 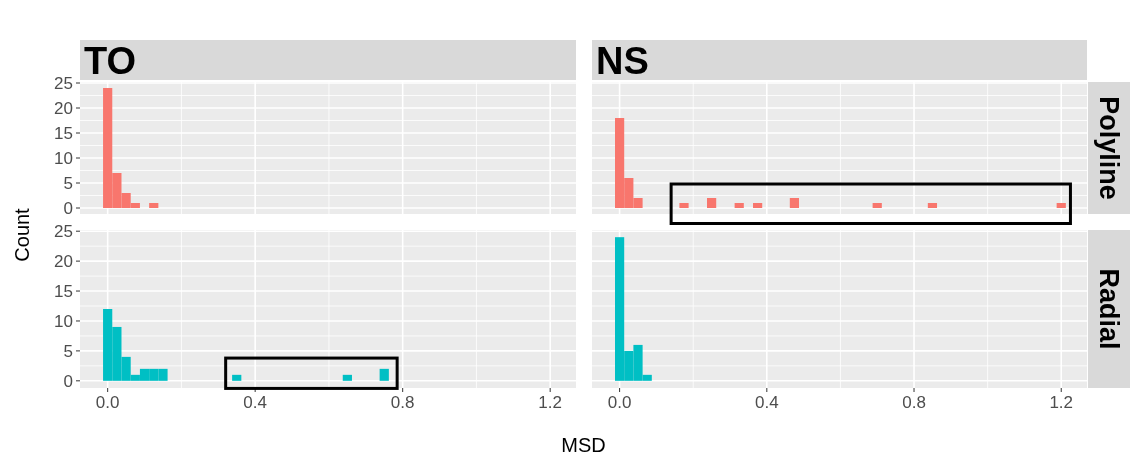 What do you see at coordinates (1108, 309) in the screenshot?
I see `text: Radial` at bounding box center [1108, 309].